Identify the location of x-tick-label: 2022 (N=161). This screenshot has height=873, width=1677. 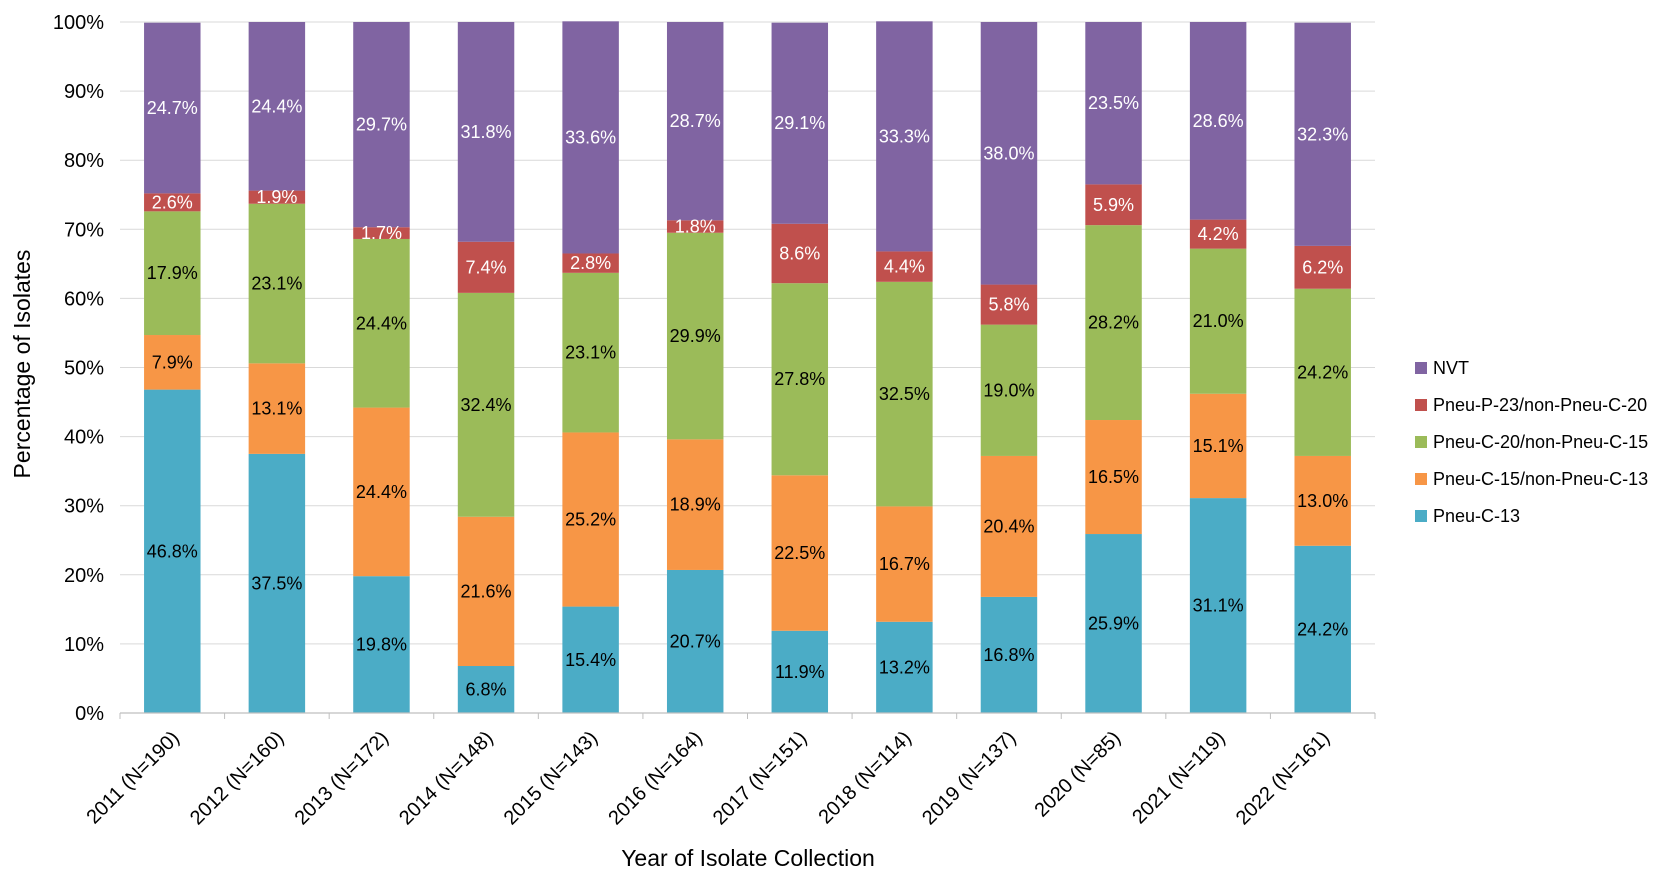
(1283, 778).